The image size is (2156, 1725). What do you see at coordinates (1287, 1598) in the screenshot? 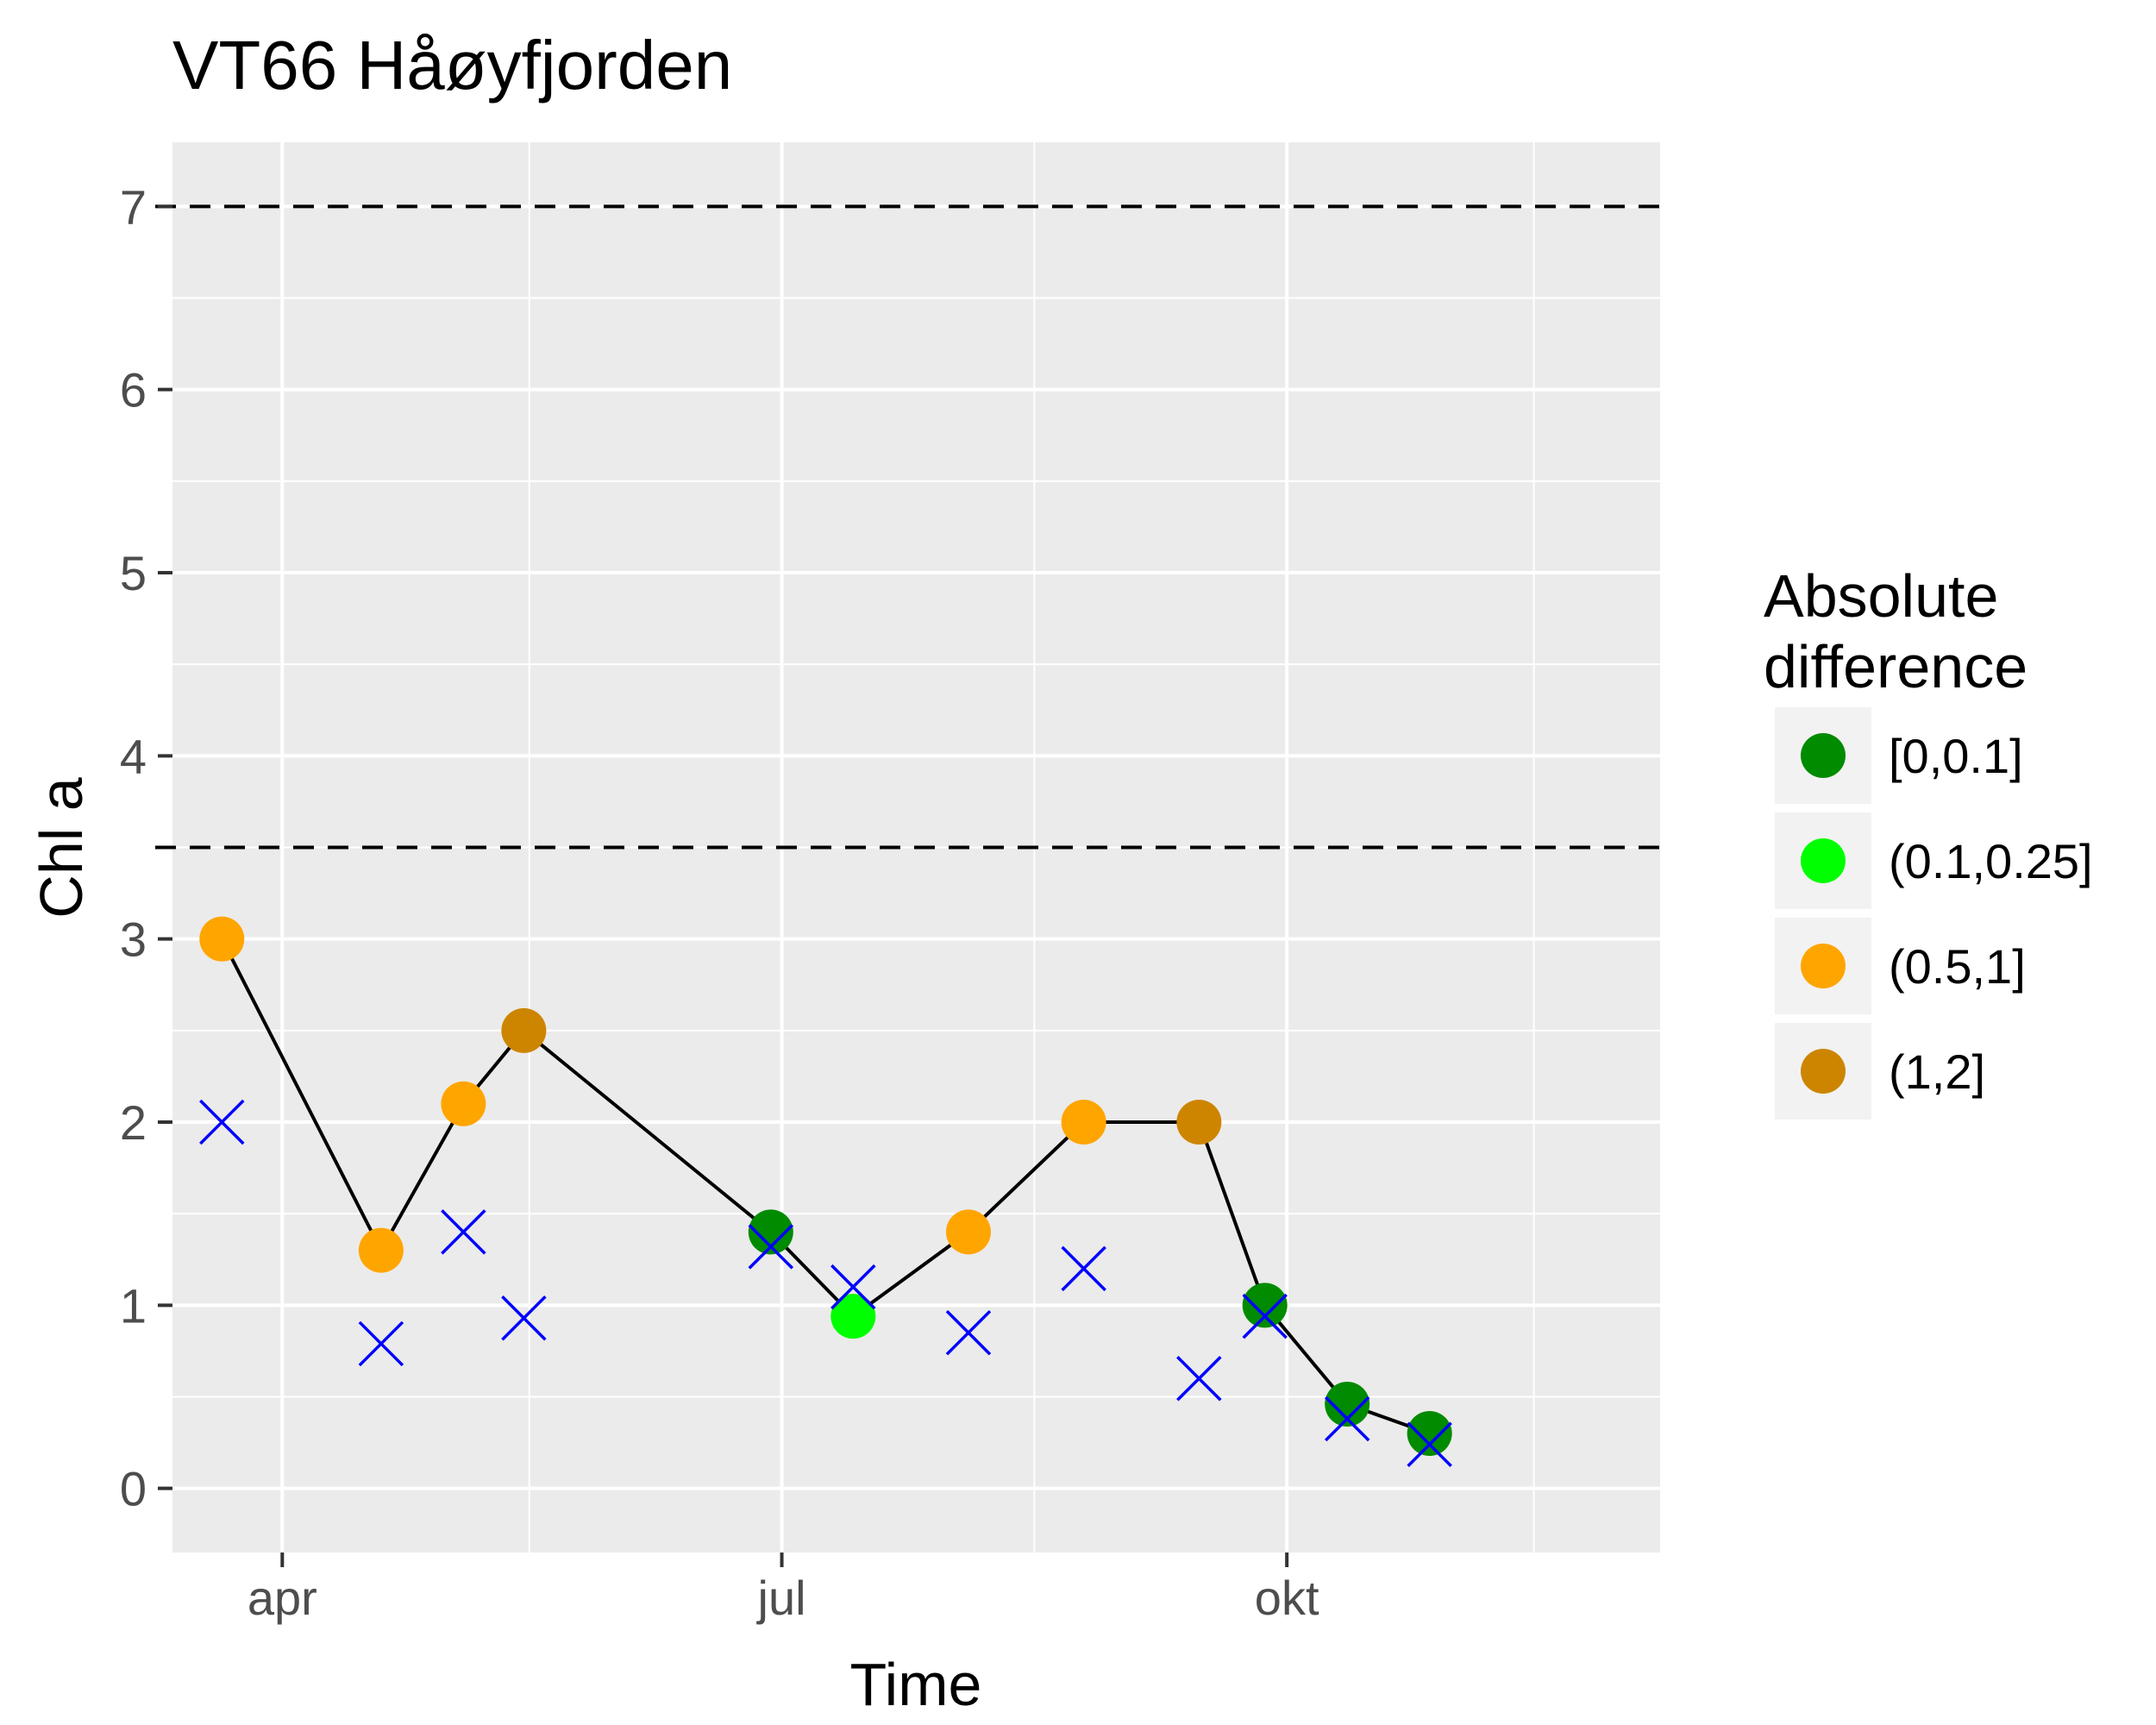
I see `x-tick-label: okt` at bounding box center [1287, 1598].